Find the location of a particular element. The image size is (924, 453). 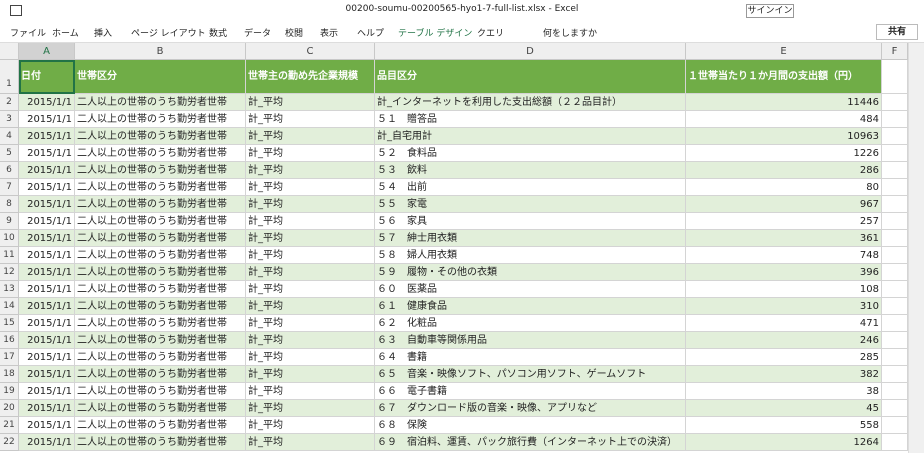

row-header: 18 is located at coordinates (9, 374).